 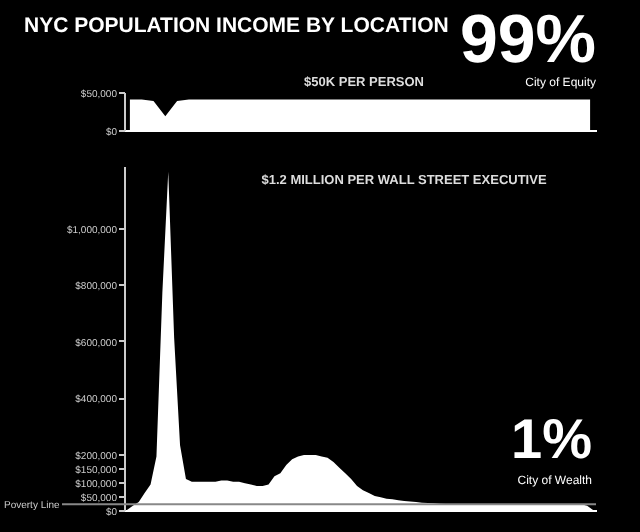 What do you see at coordinates (236, 26) in the screenshot?
I see `chart-title: NYC POPULATION INCOME BY LOCATION` at bounding box center [236, 26].